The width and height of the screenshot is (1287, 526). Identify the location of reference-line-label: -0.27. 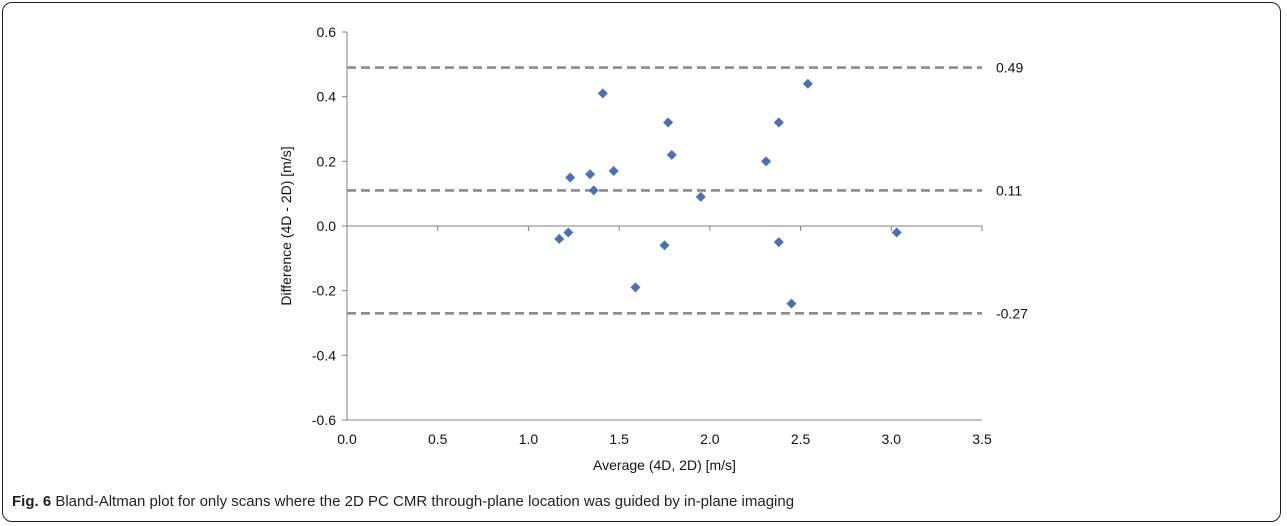
(1012, 313).